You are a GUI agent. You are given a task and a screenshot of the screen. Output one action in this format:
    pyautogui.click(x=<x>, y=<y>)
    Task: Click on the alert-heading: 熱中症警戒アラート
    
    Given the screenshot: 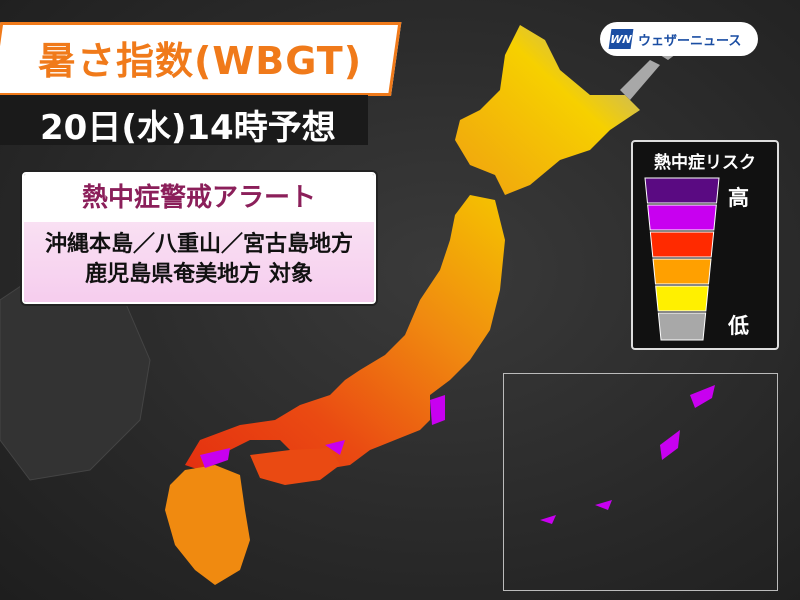 What is the action you would take?
    pyautogui.click(x=199, y=198)
    